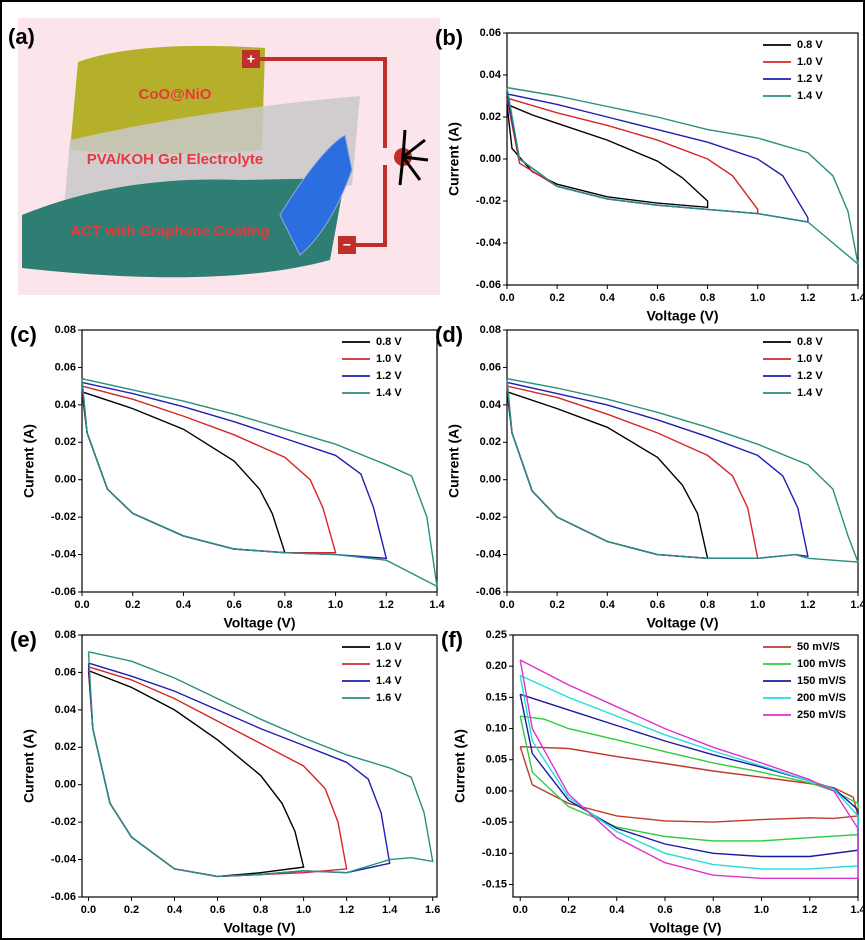 The image size is (865, 940). What do you see at coordinates (494, 884) in the screenshot?
I see `y-tick-label: -0.15` at bounding box center [494, 884].